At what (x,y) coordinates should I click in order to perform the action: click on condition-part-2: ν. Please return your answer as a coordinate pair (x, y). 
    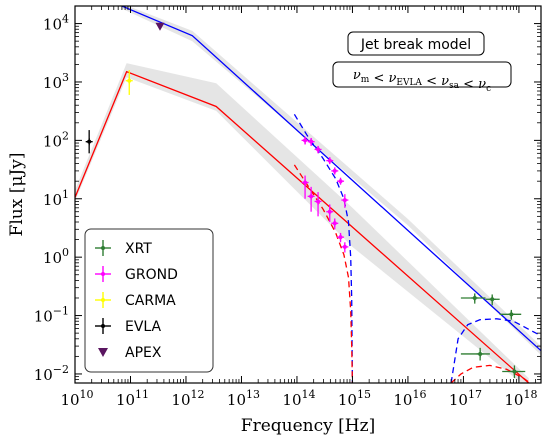
    Looking at the image, I should click on (392, 78).